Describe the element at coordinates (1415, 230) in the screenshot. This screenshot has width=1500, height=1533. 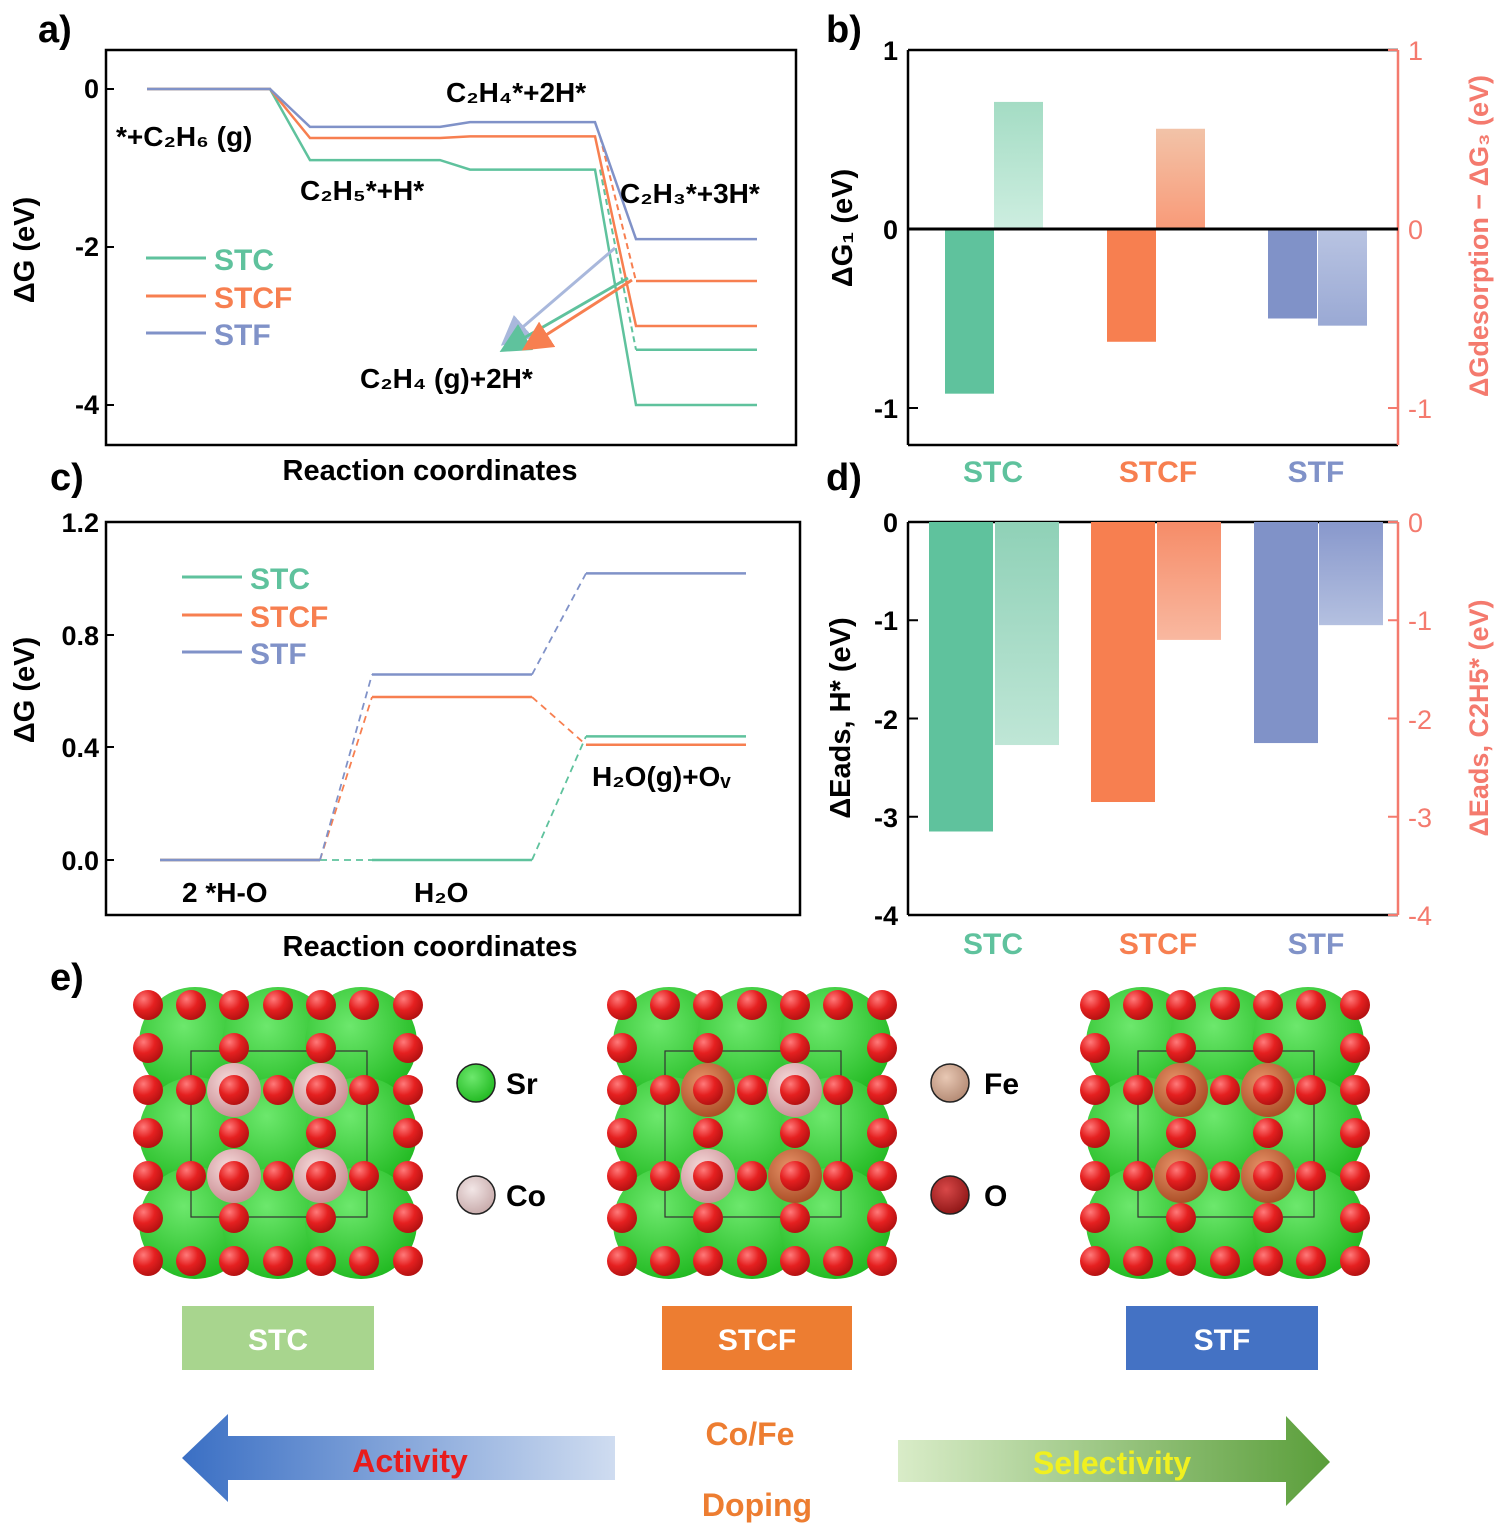
I see `panel-b-ytick-right-1: 0` at that location.